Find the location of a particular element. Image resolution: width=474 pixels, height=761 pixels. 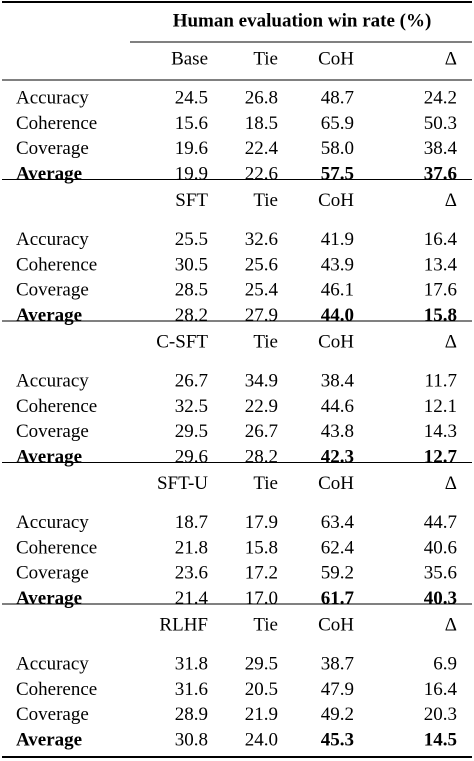

cell: 30.5 is located at coordinates (191, 264).